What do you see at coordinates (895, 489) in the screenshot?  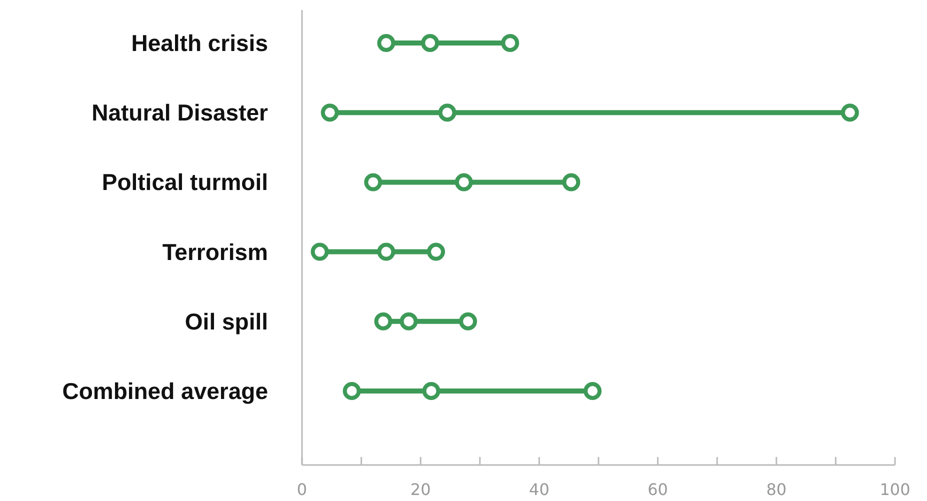 I see `x-tick-label: 100` at bounding box center [895, 489].